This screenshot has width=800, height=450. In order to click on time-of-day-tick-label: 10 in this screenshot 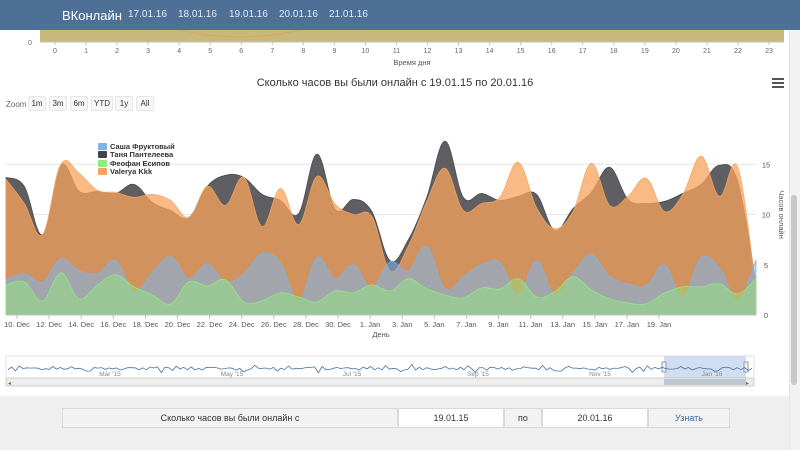, I will do `click(366, 51)`.